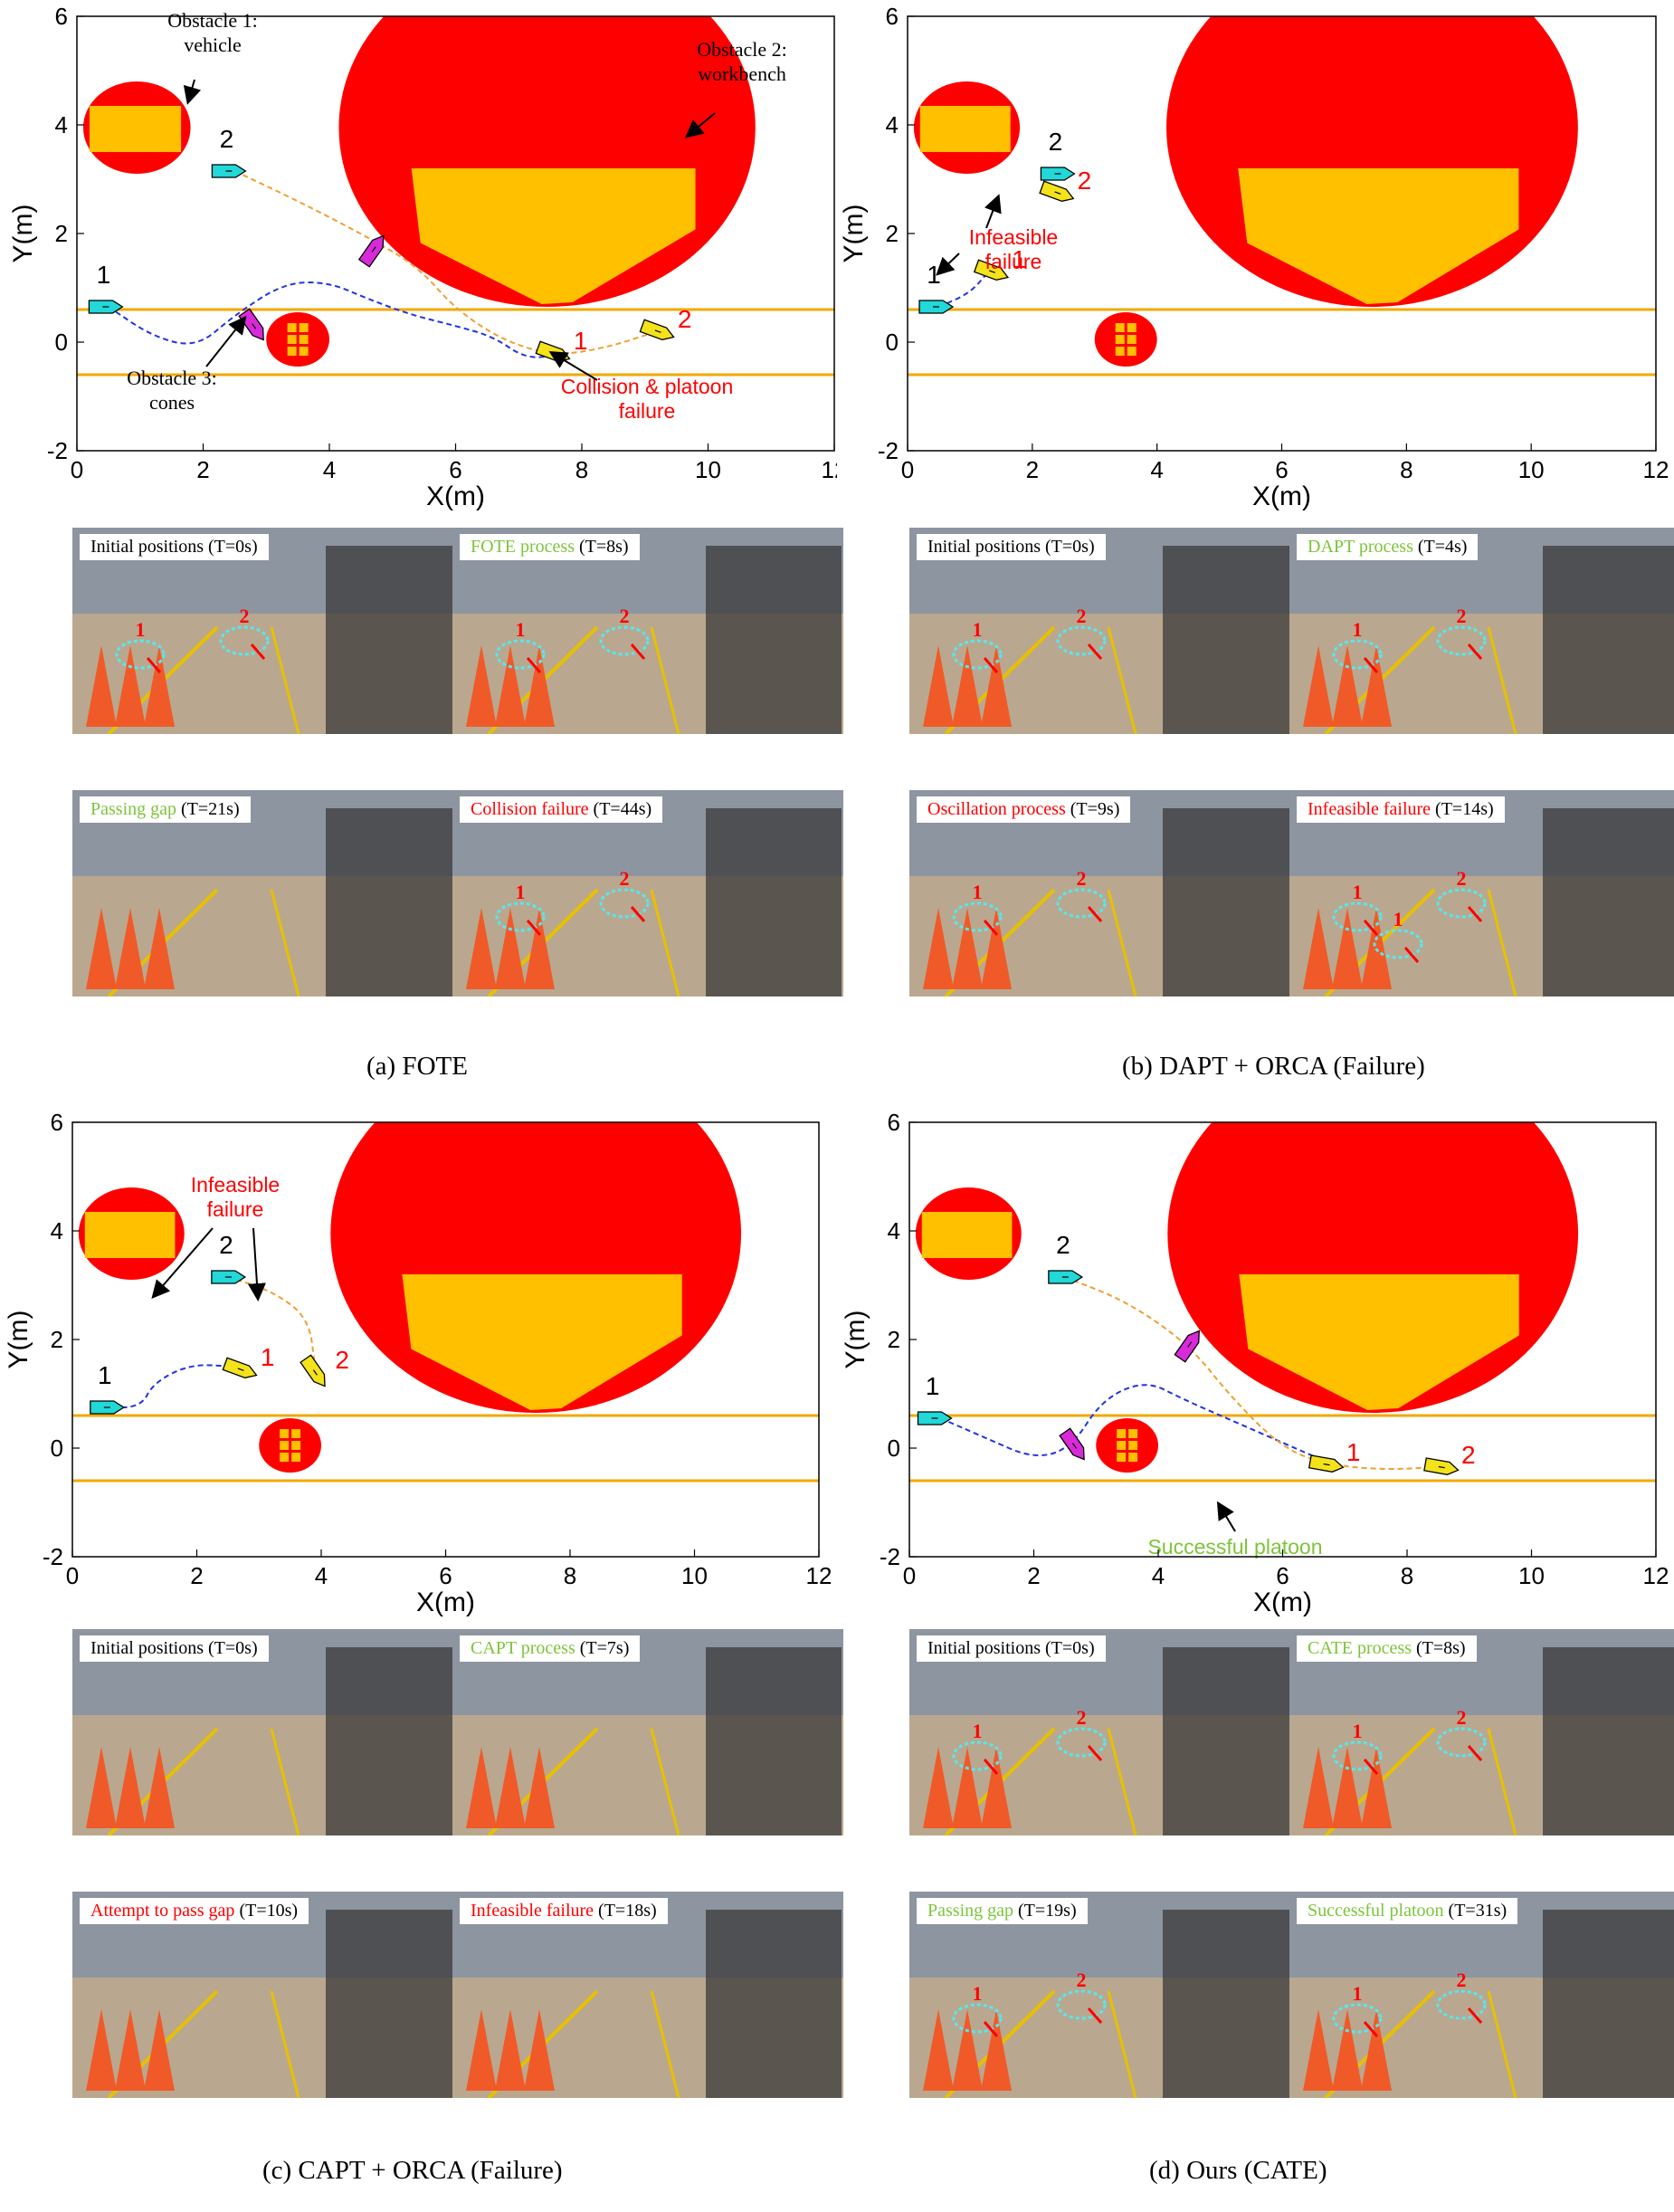  I want to click on photo-caption-label: Passing gap (T=21s), so click(165, 809).